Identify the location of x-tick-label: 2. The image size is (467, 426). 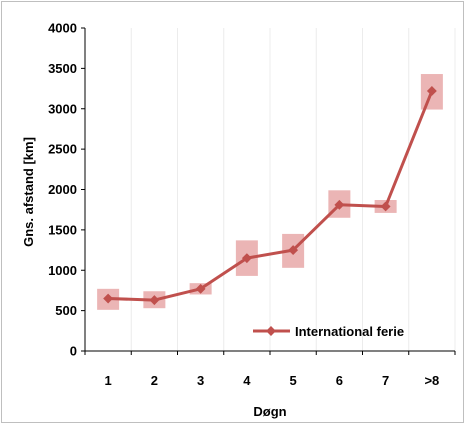
(154, 380).